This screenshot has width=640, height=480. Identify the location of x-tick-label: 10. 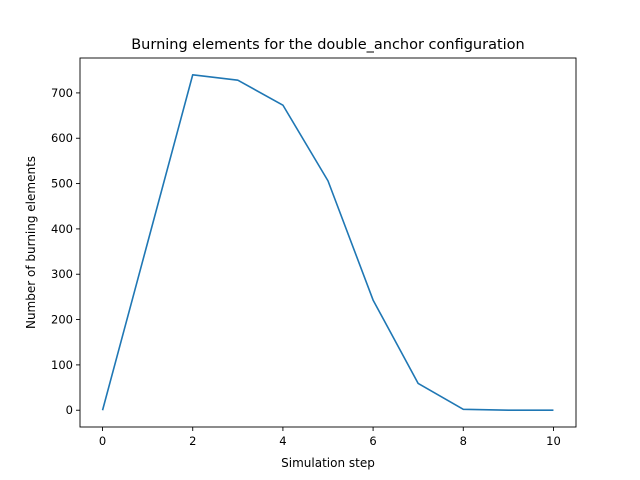
(553, 441).